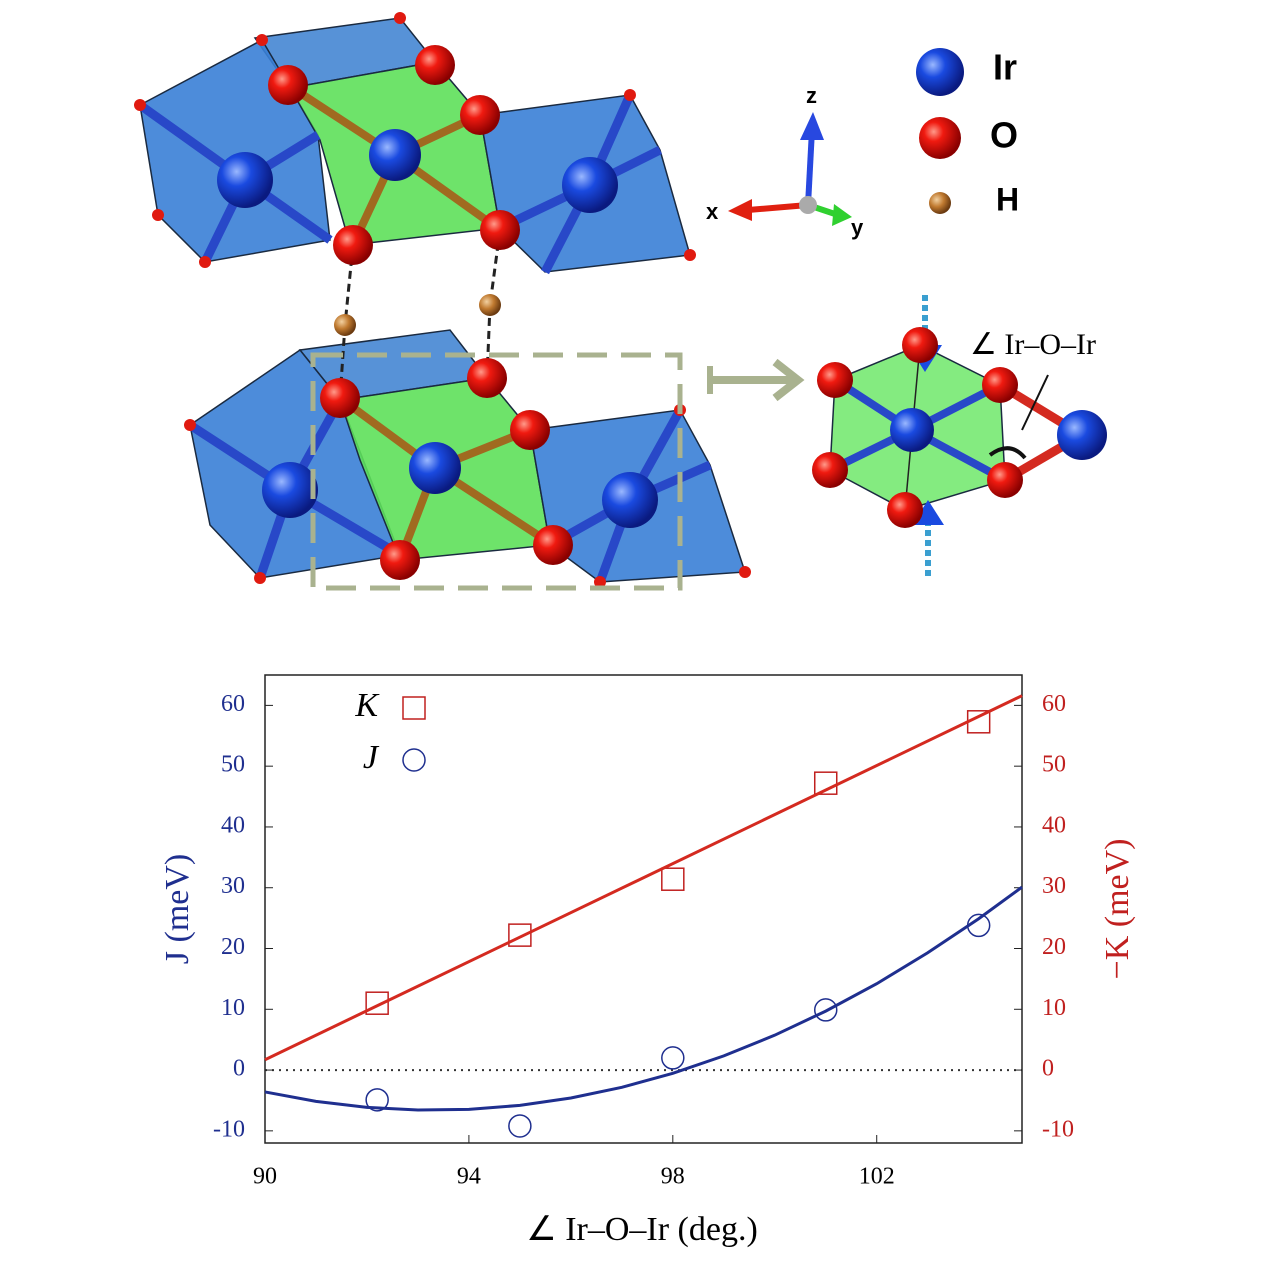 The height and width of the screenshot is (1280, 1280). What do you see at coordinates (862, 143) in the screenshot?
I see `diagram-labels: Ir O H x y z` at bounding box center [862, 143].